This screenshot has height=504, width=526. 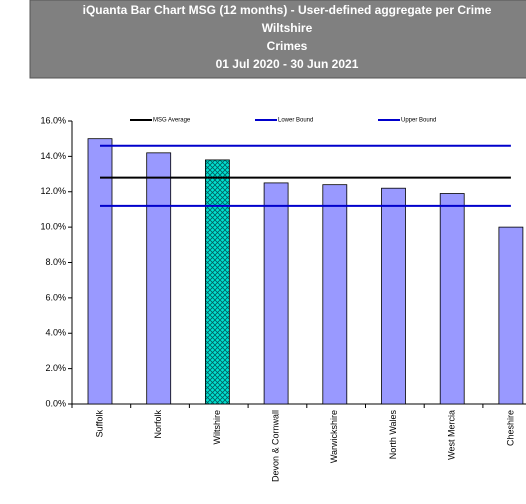 I want to click on x-tick-label: Suffolk, so click(x=99, y=424).